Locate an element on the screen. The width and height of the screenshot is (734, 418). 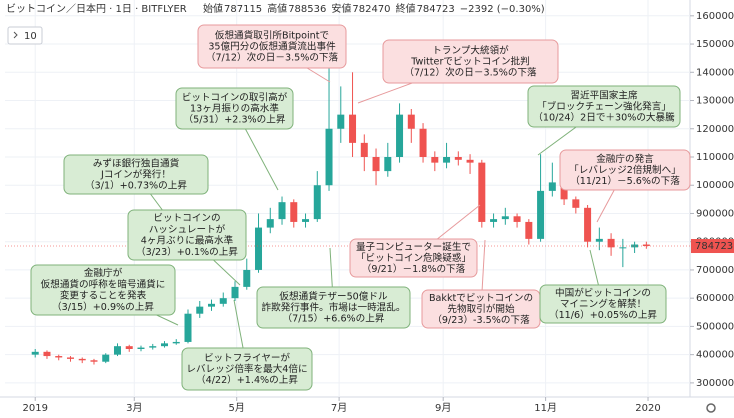
gear is located at coordinates (711, 408).